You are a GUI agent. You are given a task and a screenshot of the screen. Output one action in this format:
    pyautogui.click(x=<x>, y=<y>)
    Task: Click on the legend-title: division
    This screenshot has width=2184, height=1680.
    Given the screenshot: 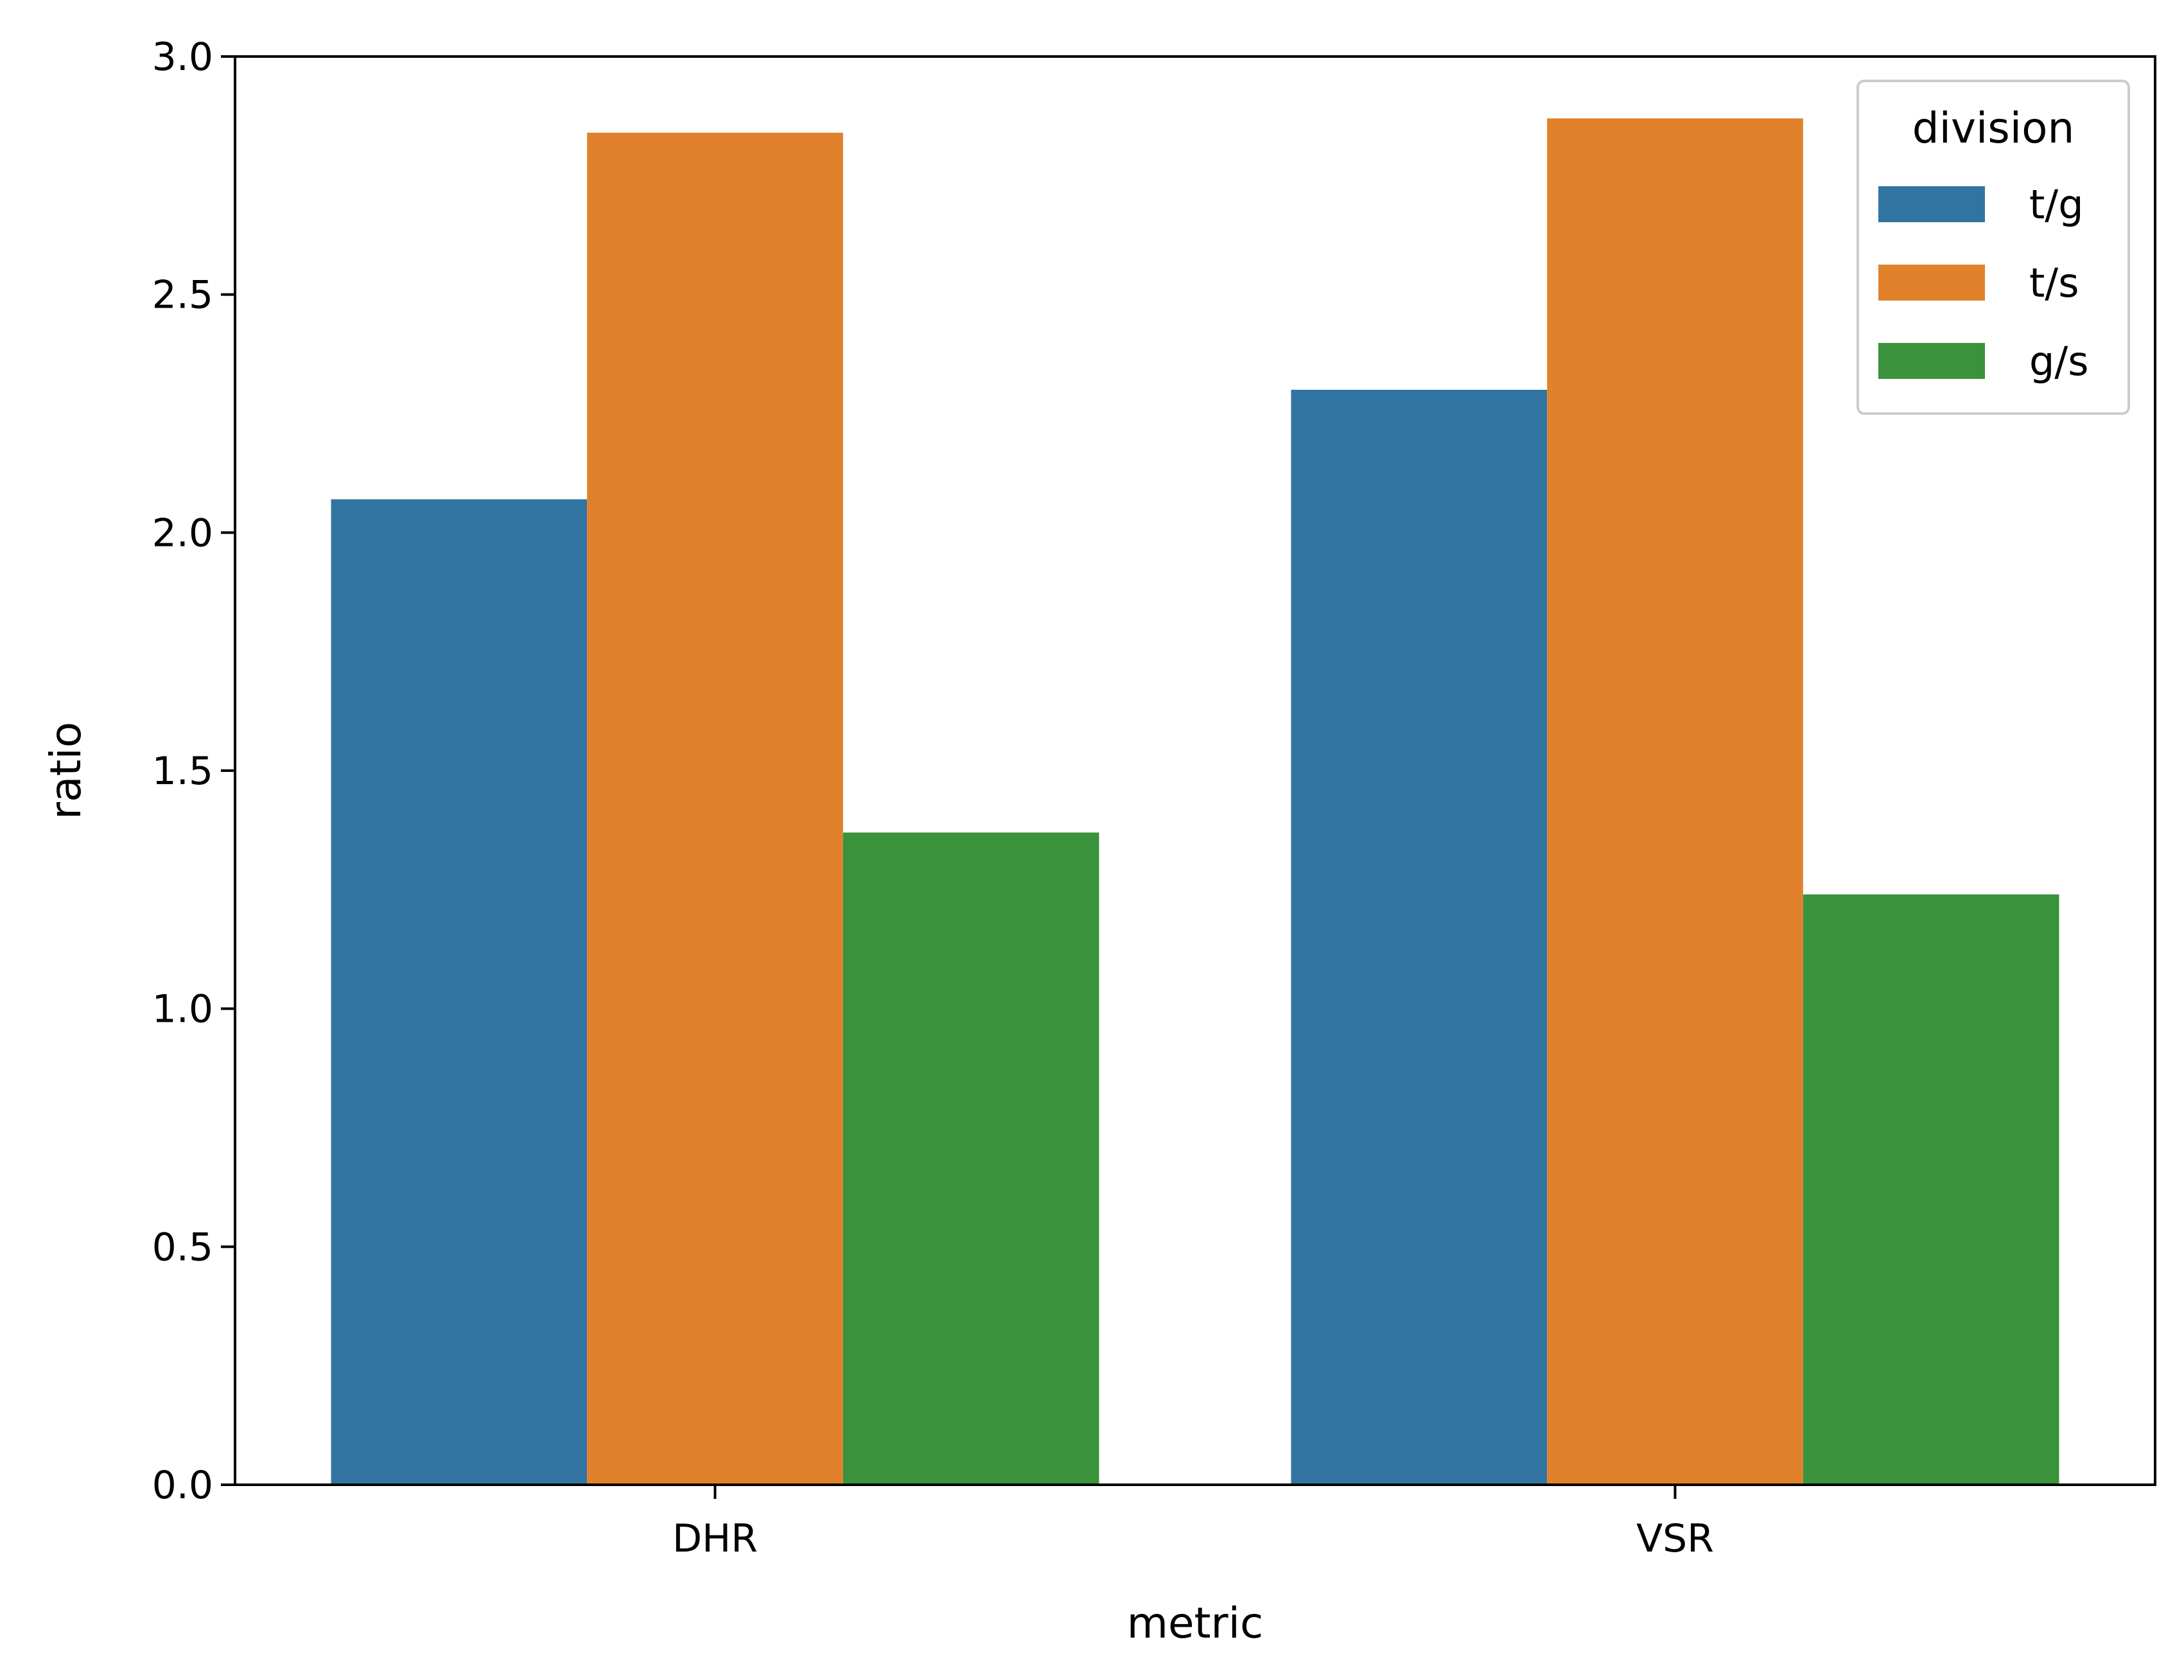 What is the action you would take?
    pyautogui.click(x=1993, y=128)
    